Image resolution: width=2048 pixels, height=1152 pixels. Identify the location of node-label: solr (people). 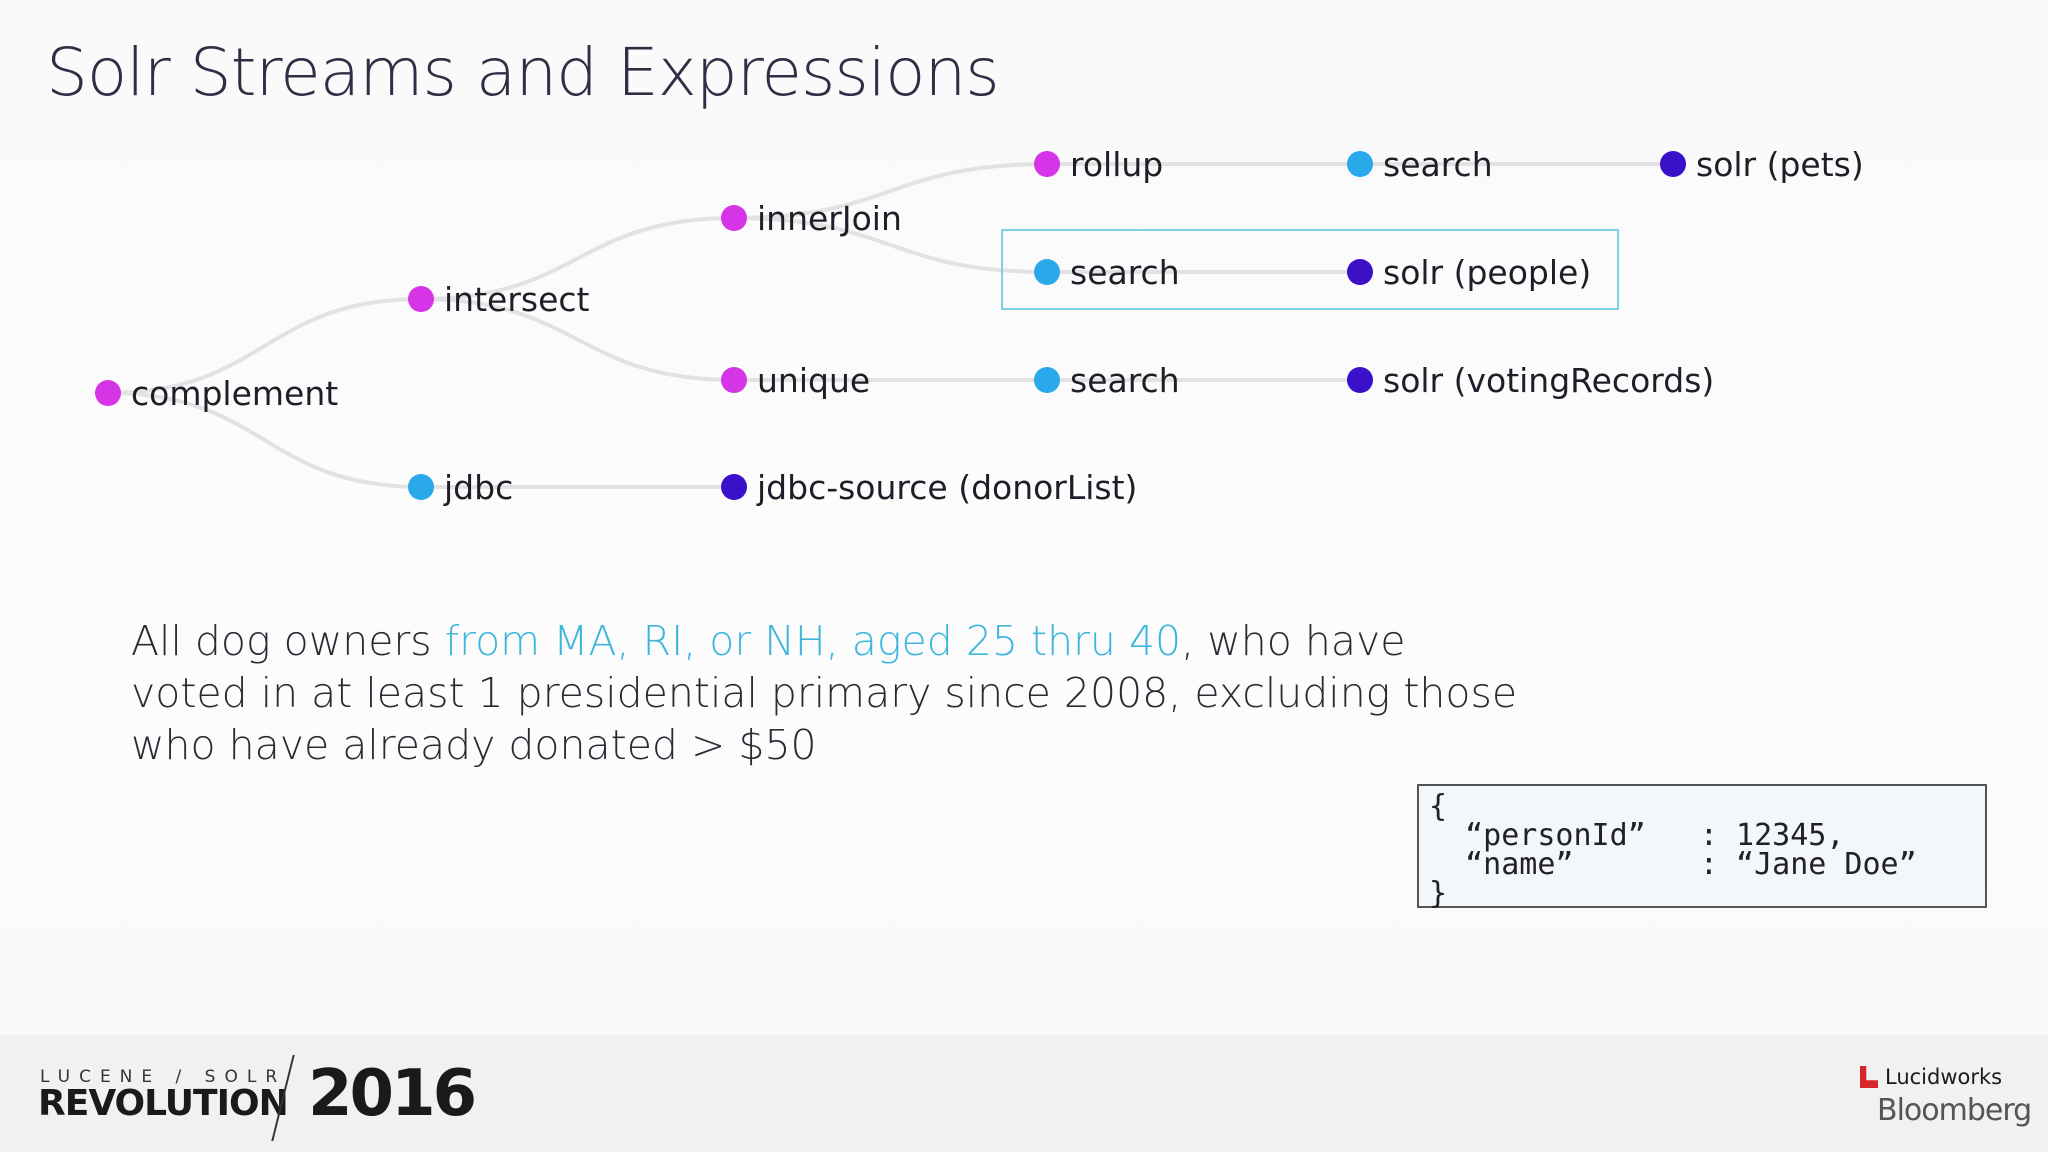
(1487, 272).